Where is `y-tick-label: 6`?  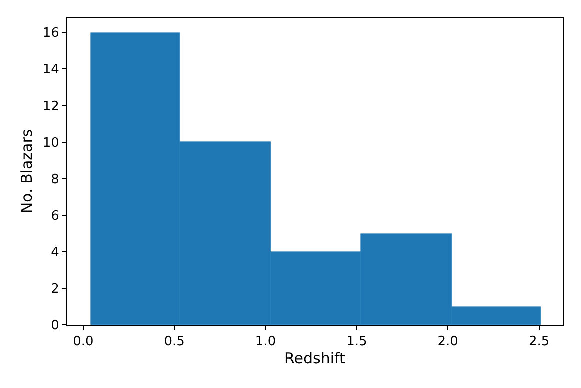 y-tick-label: 6 is located at coordinates (55, 216).